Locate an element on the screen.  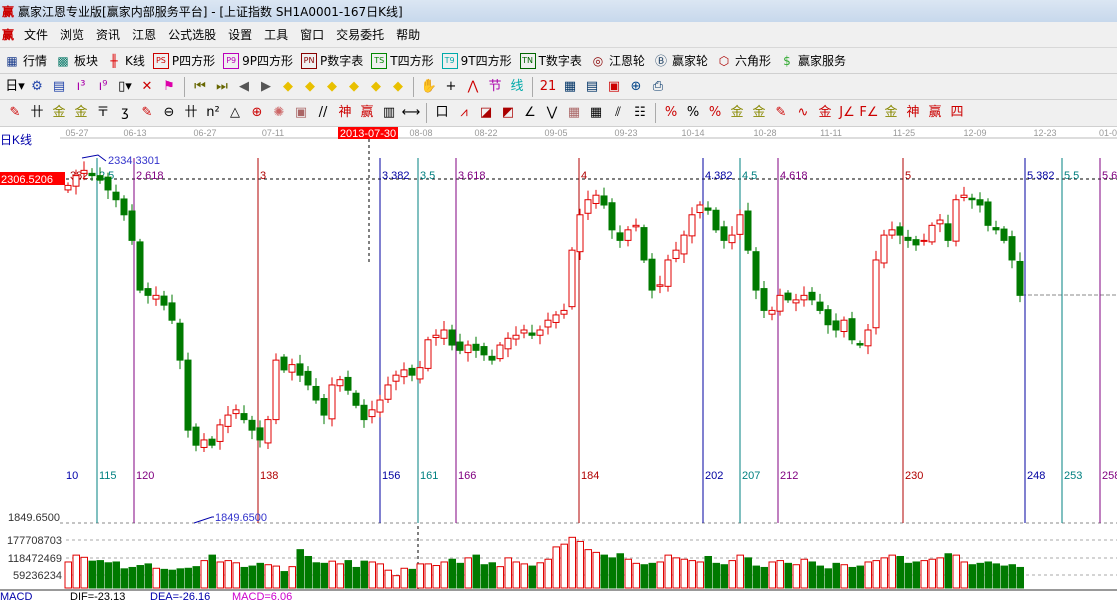
calculator-icon: ▦ is located at coordinates (570, 86).